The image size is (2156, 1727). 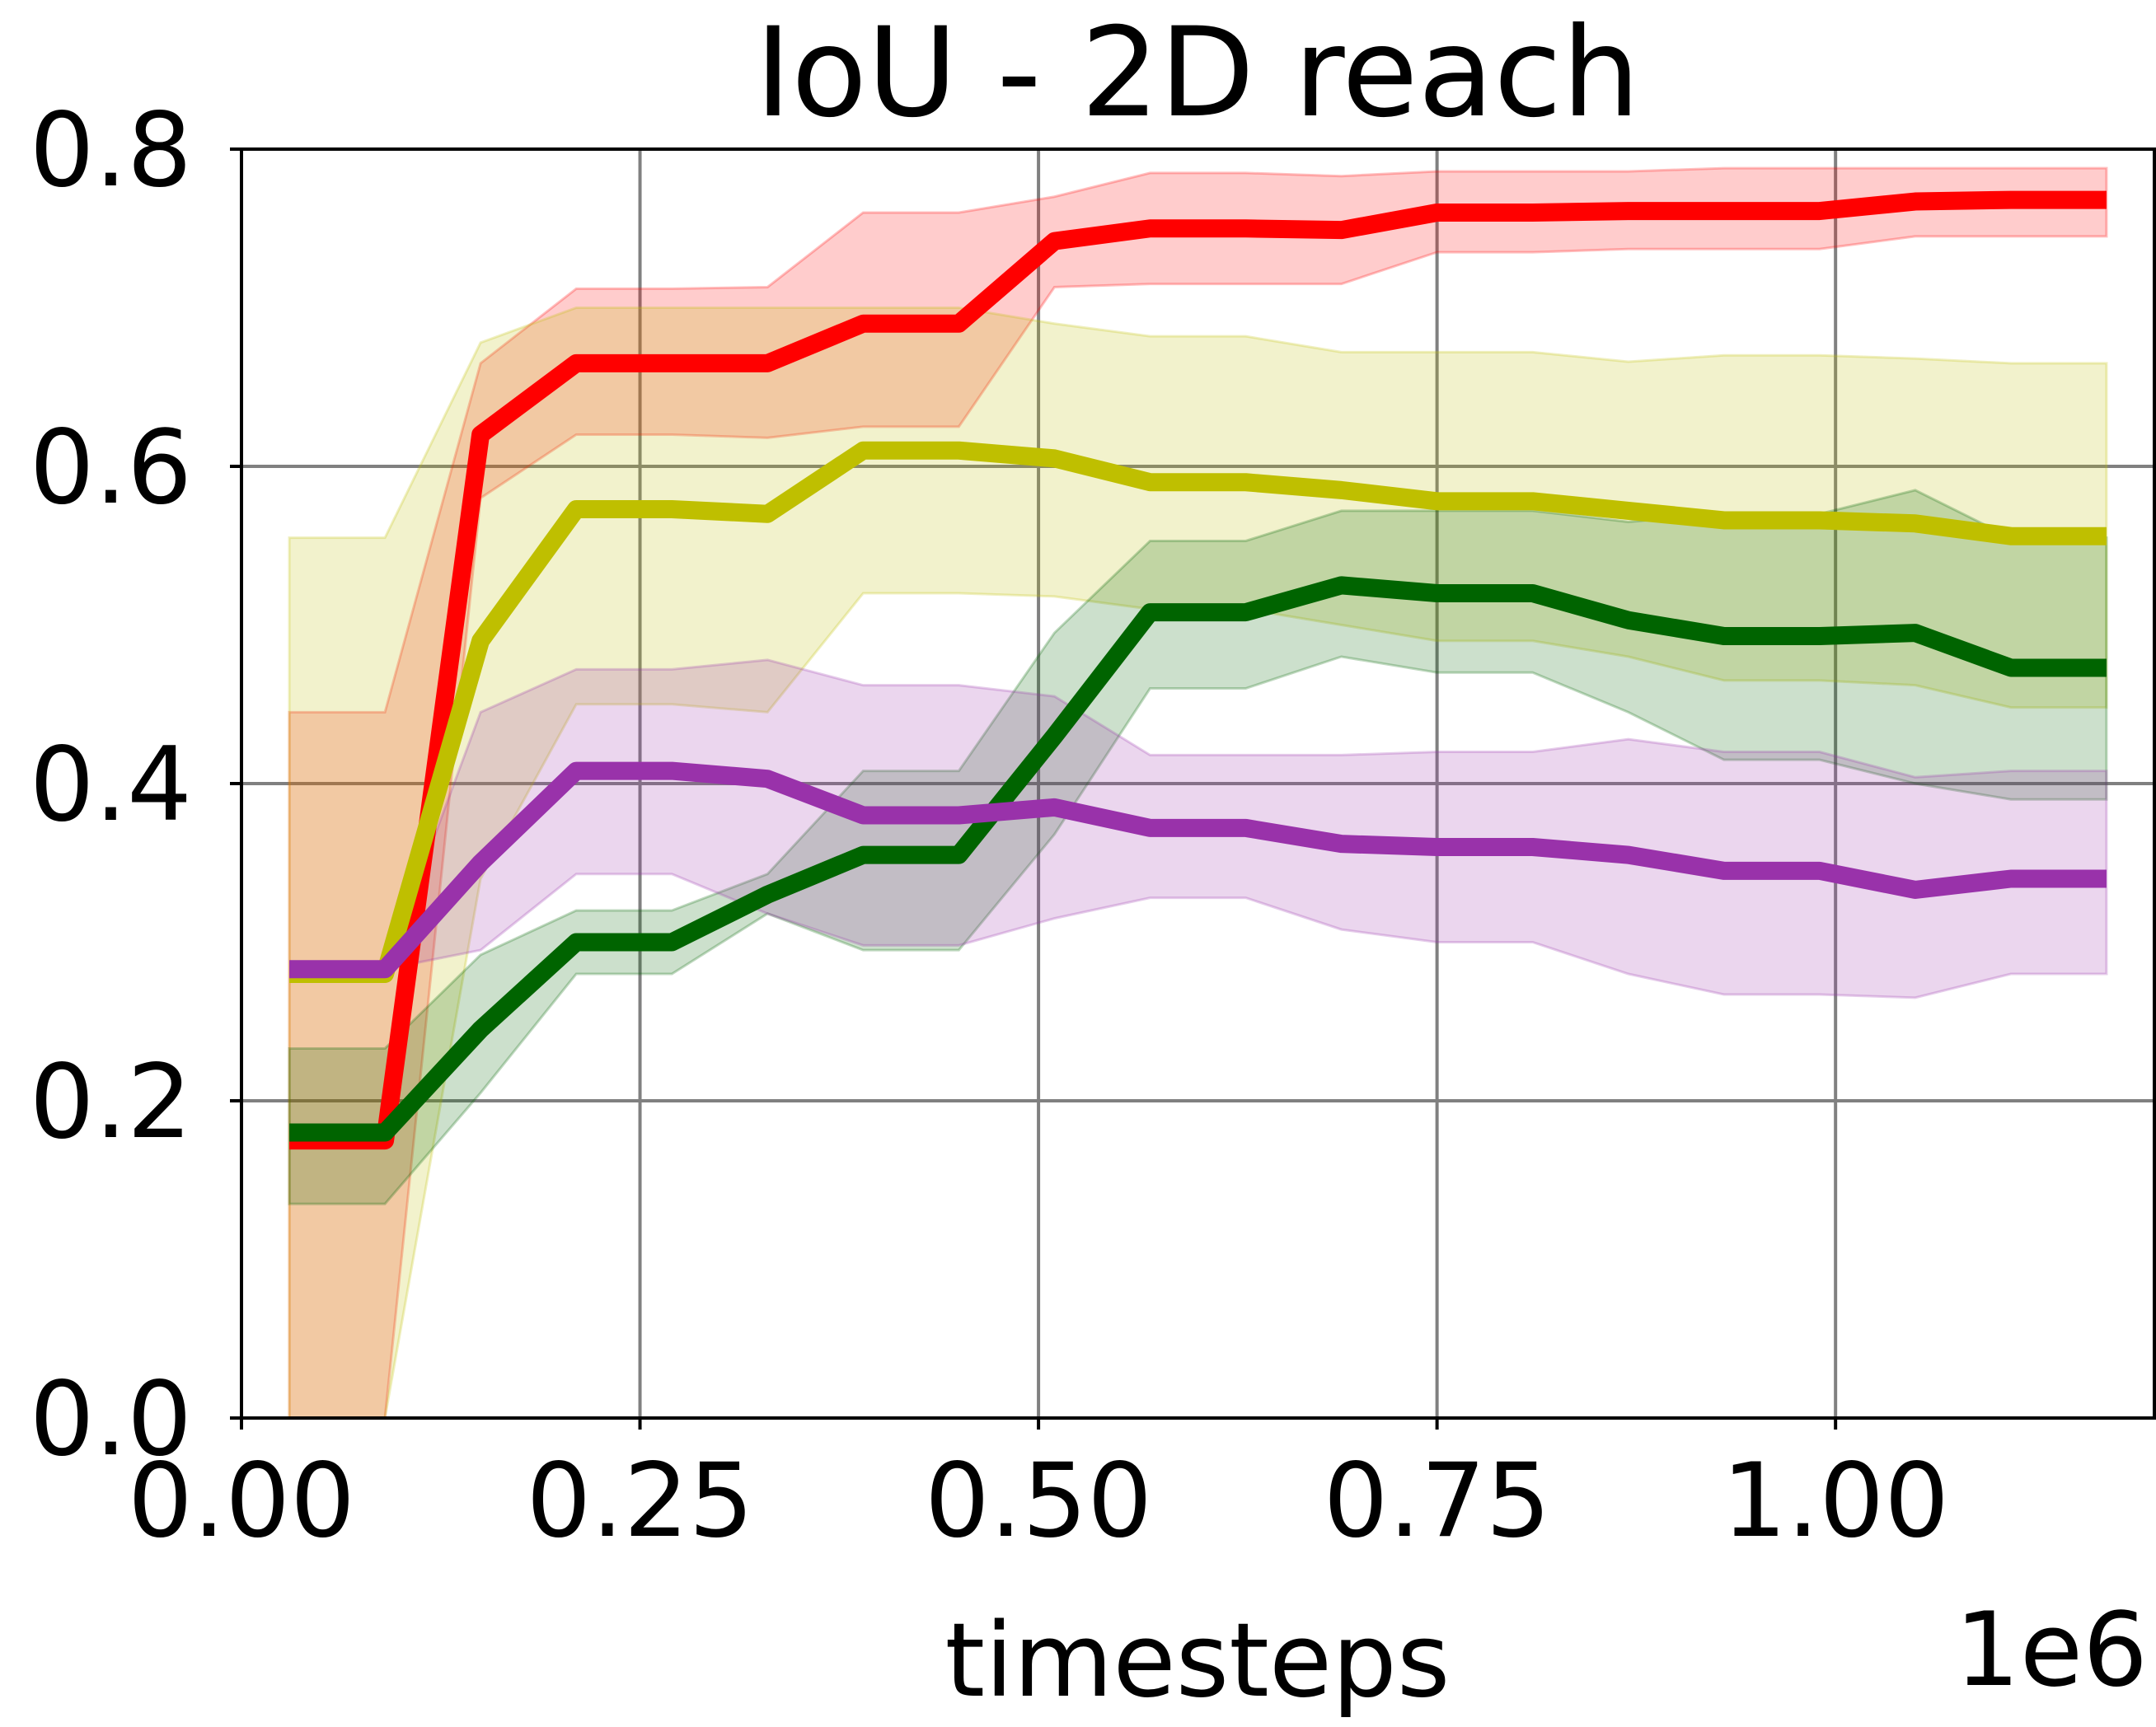 What do you see at coordinates (1038, 1501) in the screenshot?
I see `x-tick-label: 0.50` at bounding box center [1038, 1501].